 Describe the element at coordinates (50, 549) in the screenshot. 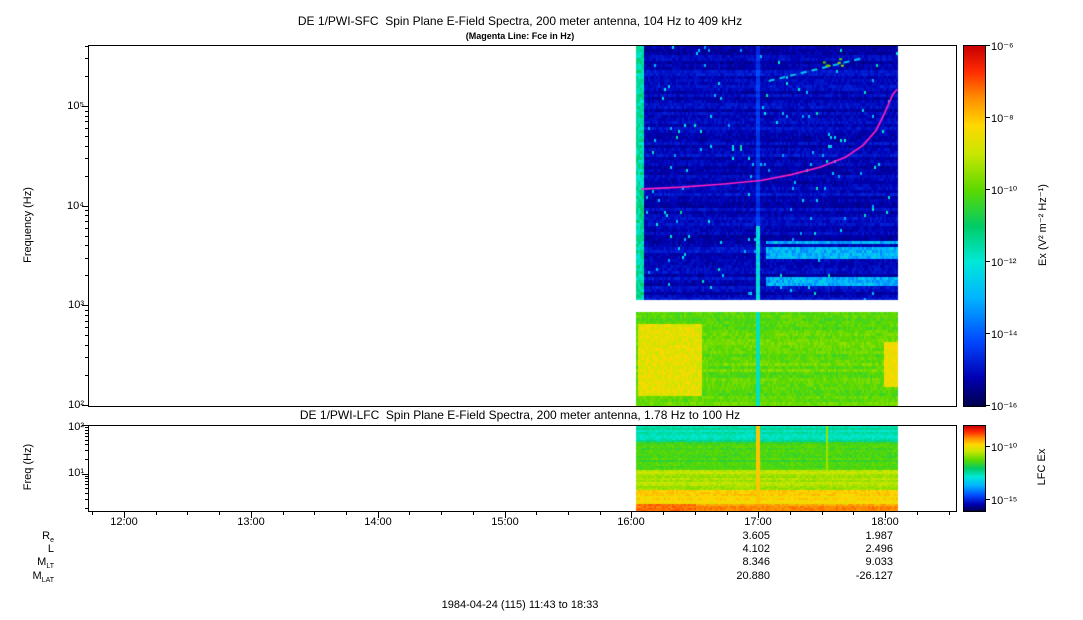

I see `eph-l-main: L` at that location.